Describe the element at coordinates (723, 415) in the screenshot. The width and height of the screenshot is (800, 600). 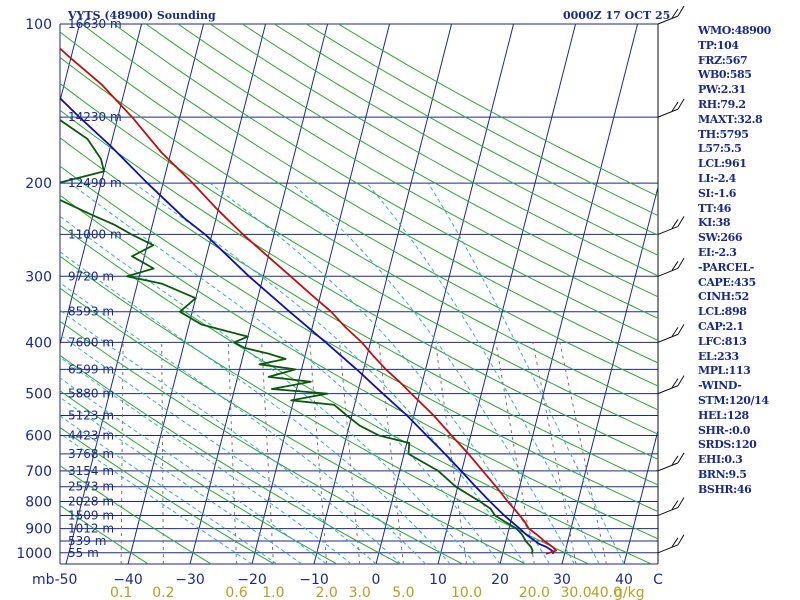
I see `index-item: HEL:128` at that location.